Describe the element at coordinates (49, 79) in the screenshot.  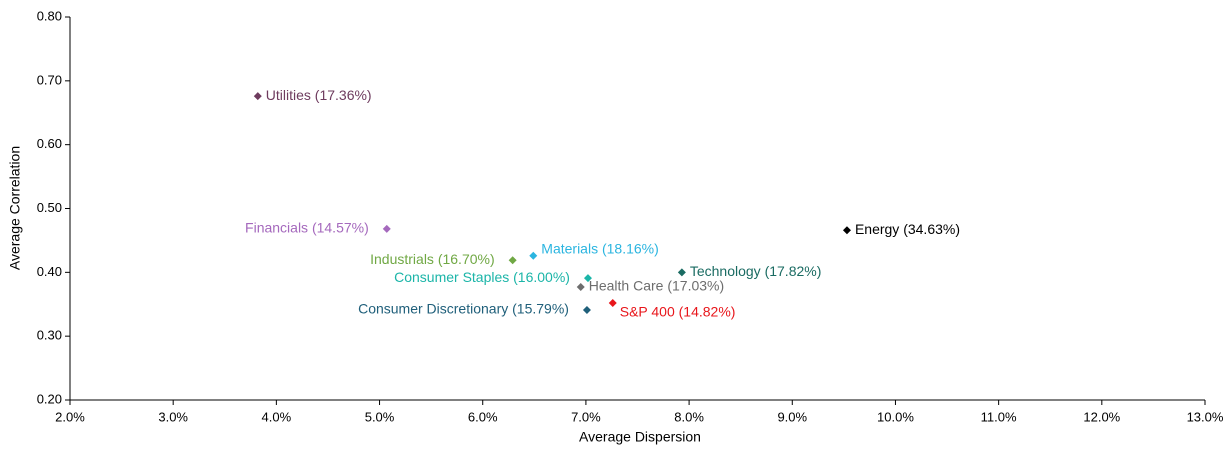
I see `y-tick-label: 0.70` at that location.